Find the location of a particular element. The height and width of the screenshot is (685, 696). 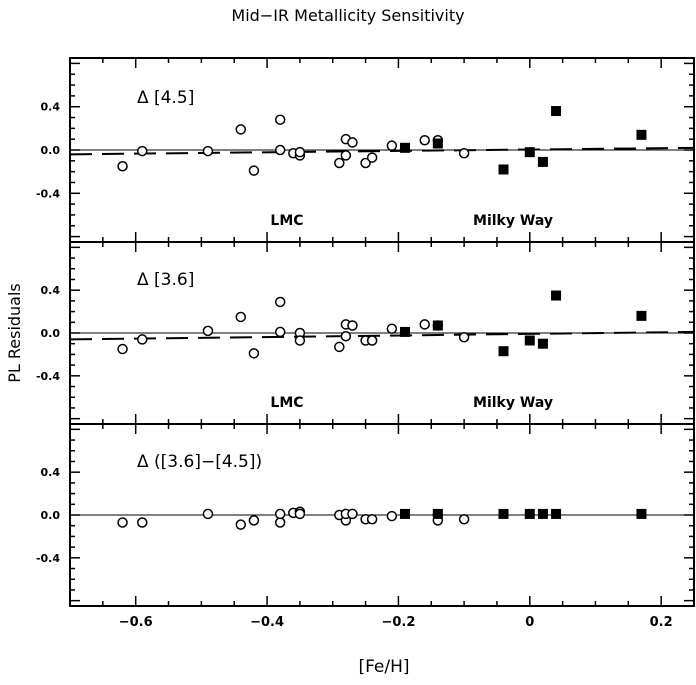

x-tick-label: −0.4 is located at coordinates (267, 622).